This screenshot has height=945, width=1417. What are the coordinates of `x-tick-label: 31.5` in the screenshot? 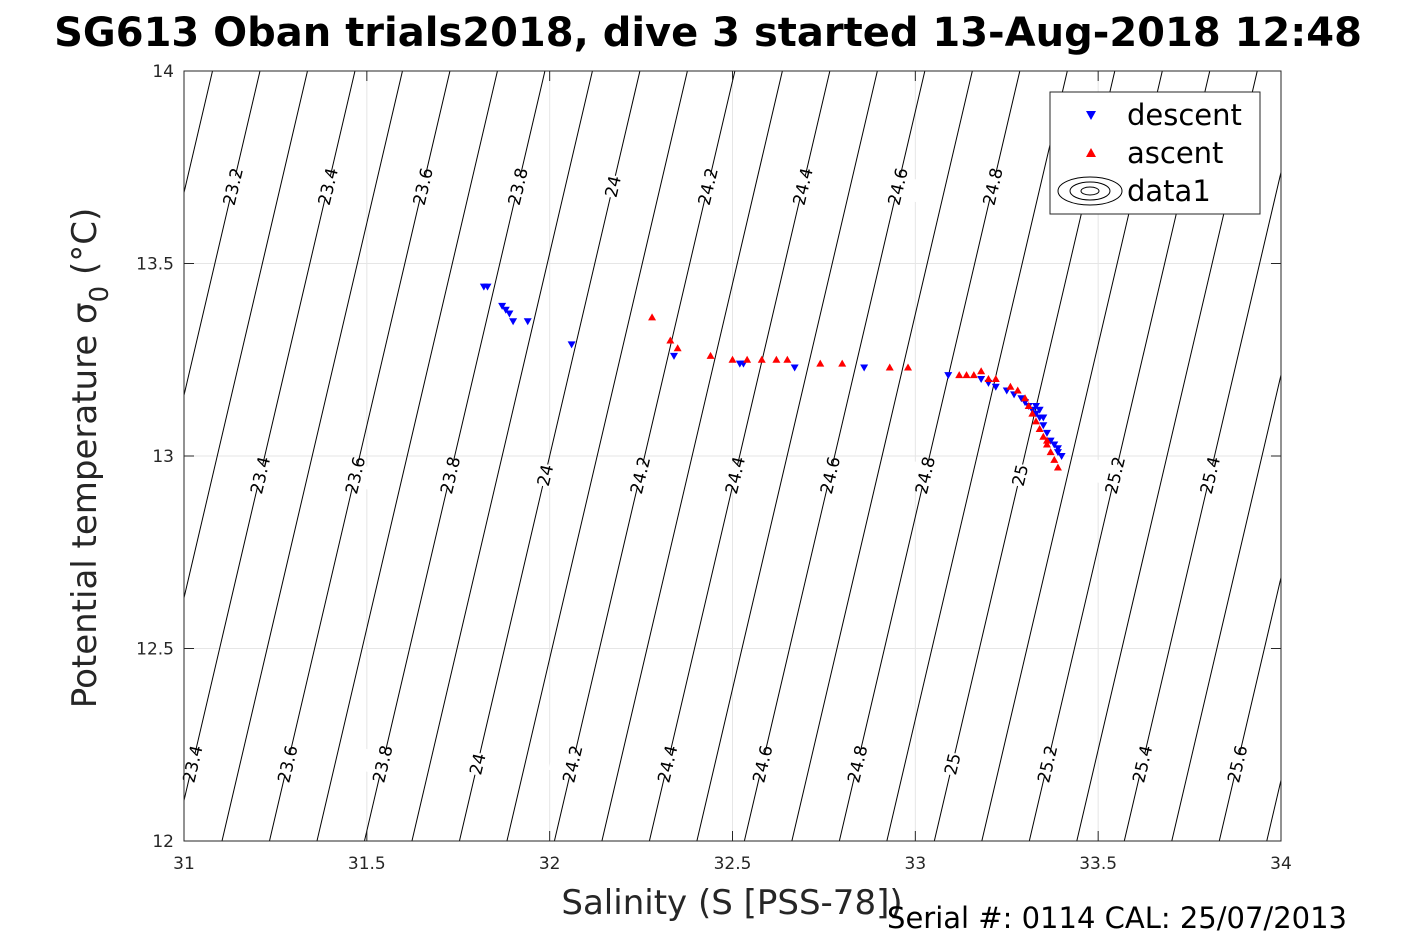 It's located at (367, 864).